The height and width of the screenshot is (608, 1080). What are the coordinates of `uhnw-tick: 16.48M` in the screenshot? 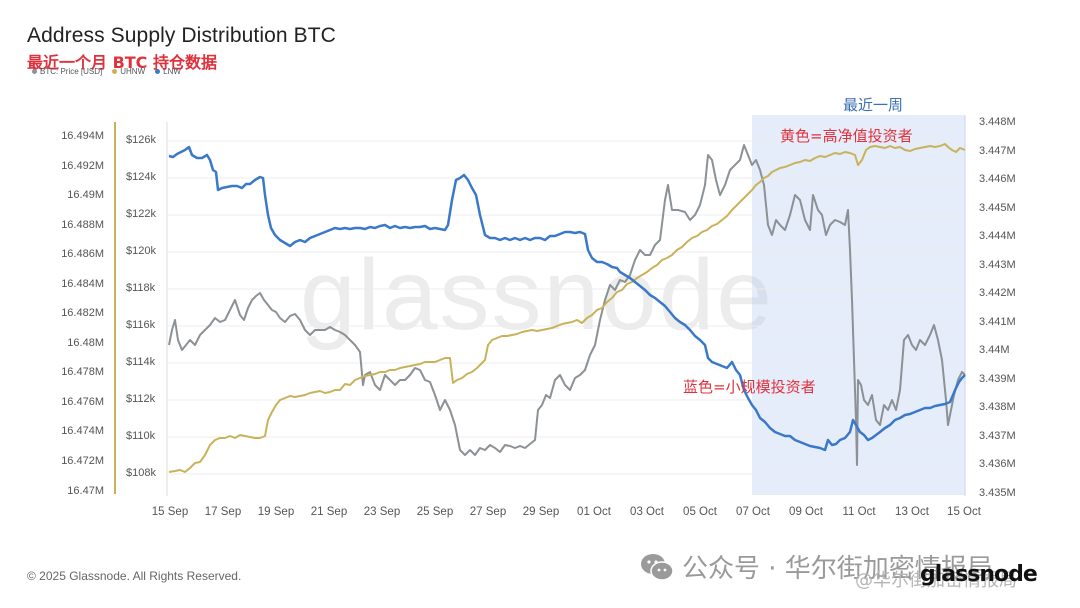 It's located at (85, 343).